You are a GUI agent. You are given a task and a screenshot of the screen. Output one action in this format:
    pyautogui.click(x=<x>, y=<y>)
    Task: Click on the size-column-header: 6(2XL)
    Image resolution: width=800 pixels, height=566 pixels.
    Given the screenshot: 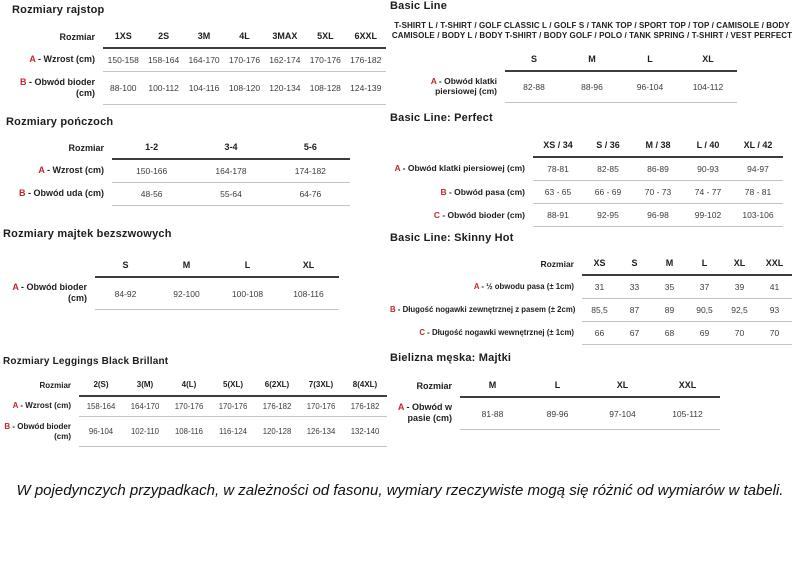 What is the action you would take?
    pyautogui.click(x=277, y=388)
    